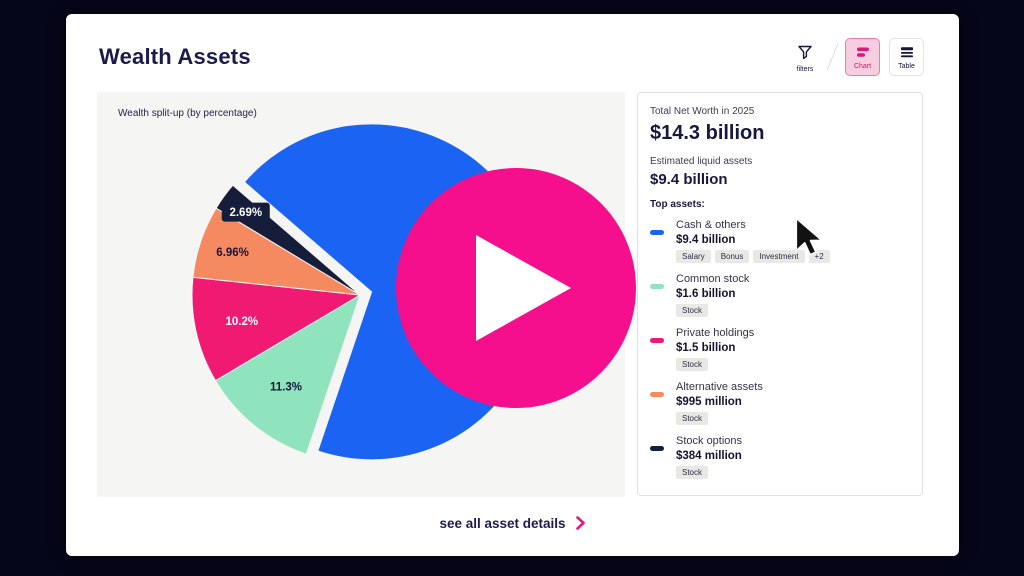  Describe the element at coordinates (706, 348) in the screenshot. I see `asset-value: $1.5 billion` at that location.